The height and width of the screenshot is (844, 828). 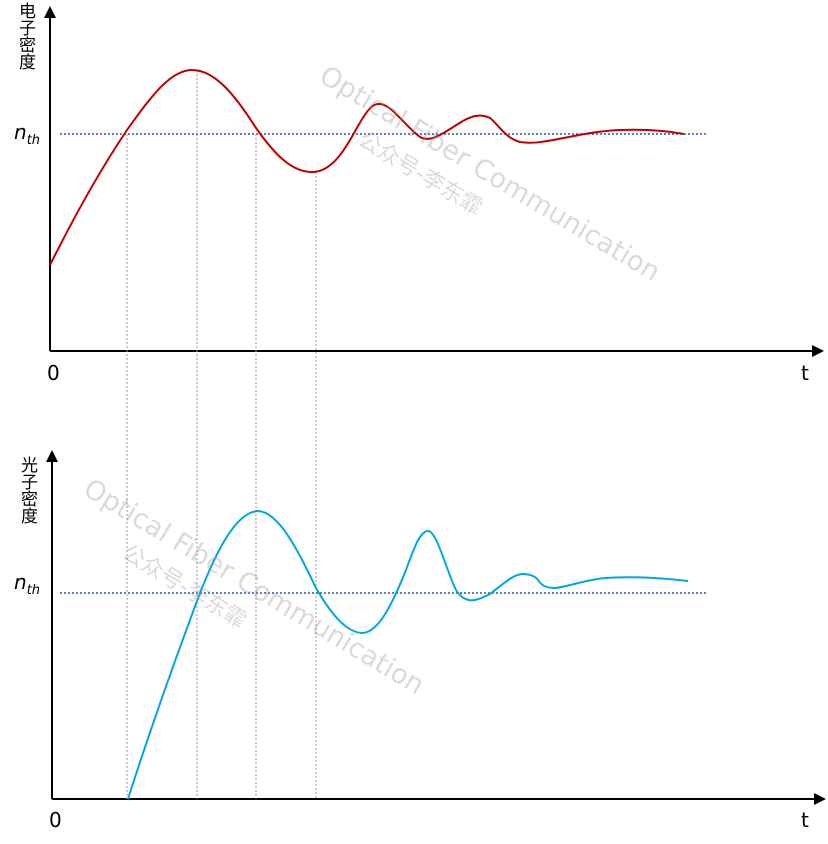 What do you see at coordinates (33, 590) in the screenshot?
I see `bottom-threshold-label-sub: th` at bounding box center [33, 590].